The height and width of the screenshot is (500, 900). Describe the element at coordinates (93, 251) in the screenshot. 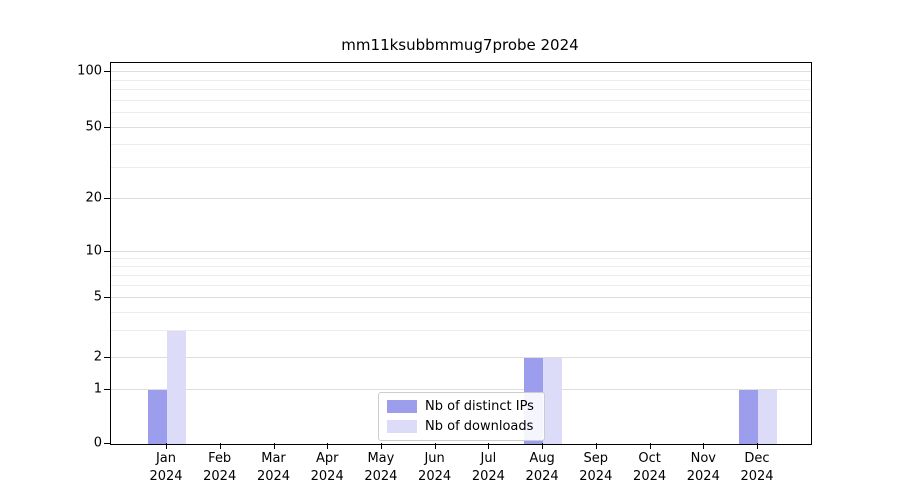

I see `y-tick-label: 10` at that location.